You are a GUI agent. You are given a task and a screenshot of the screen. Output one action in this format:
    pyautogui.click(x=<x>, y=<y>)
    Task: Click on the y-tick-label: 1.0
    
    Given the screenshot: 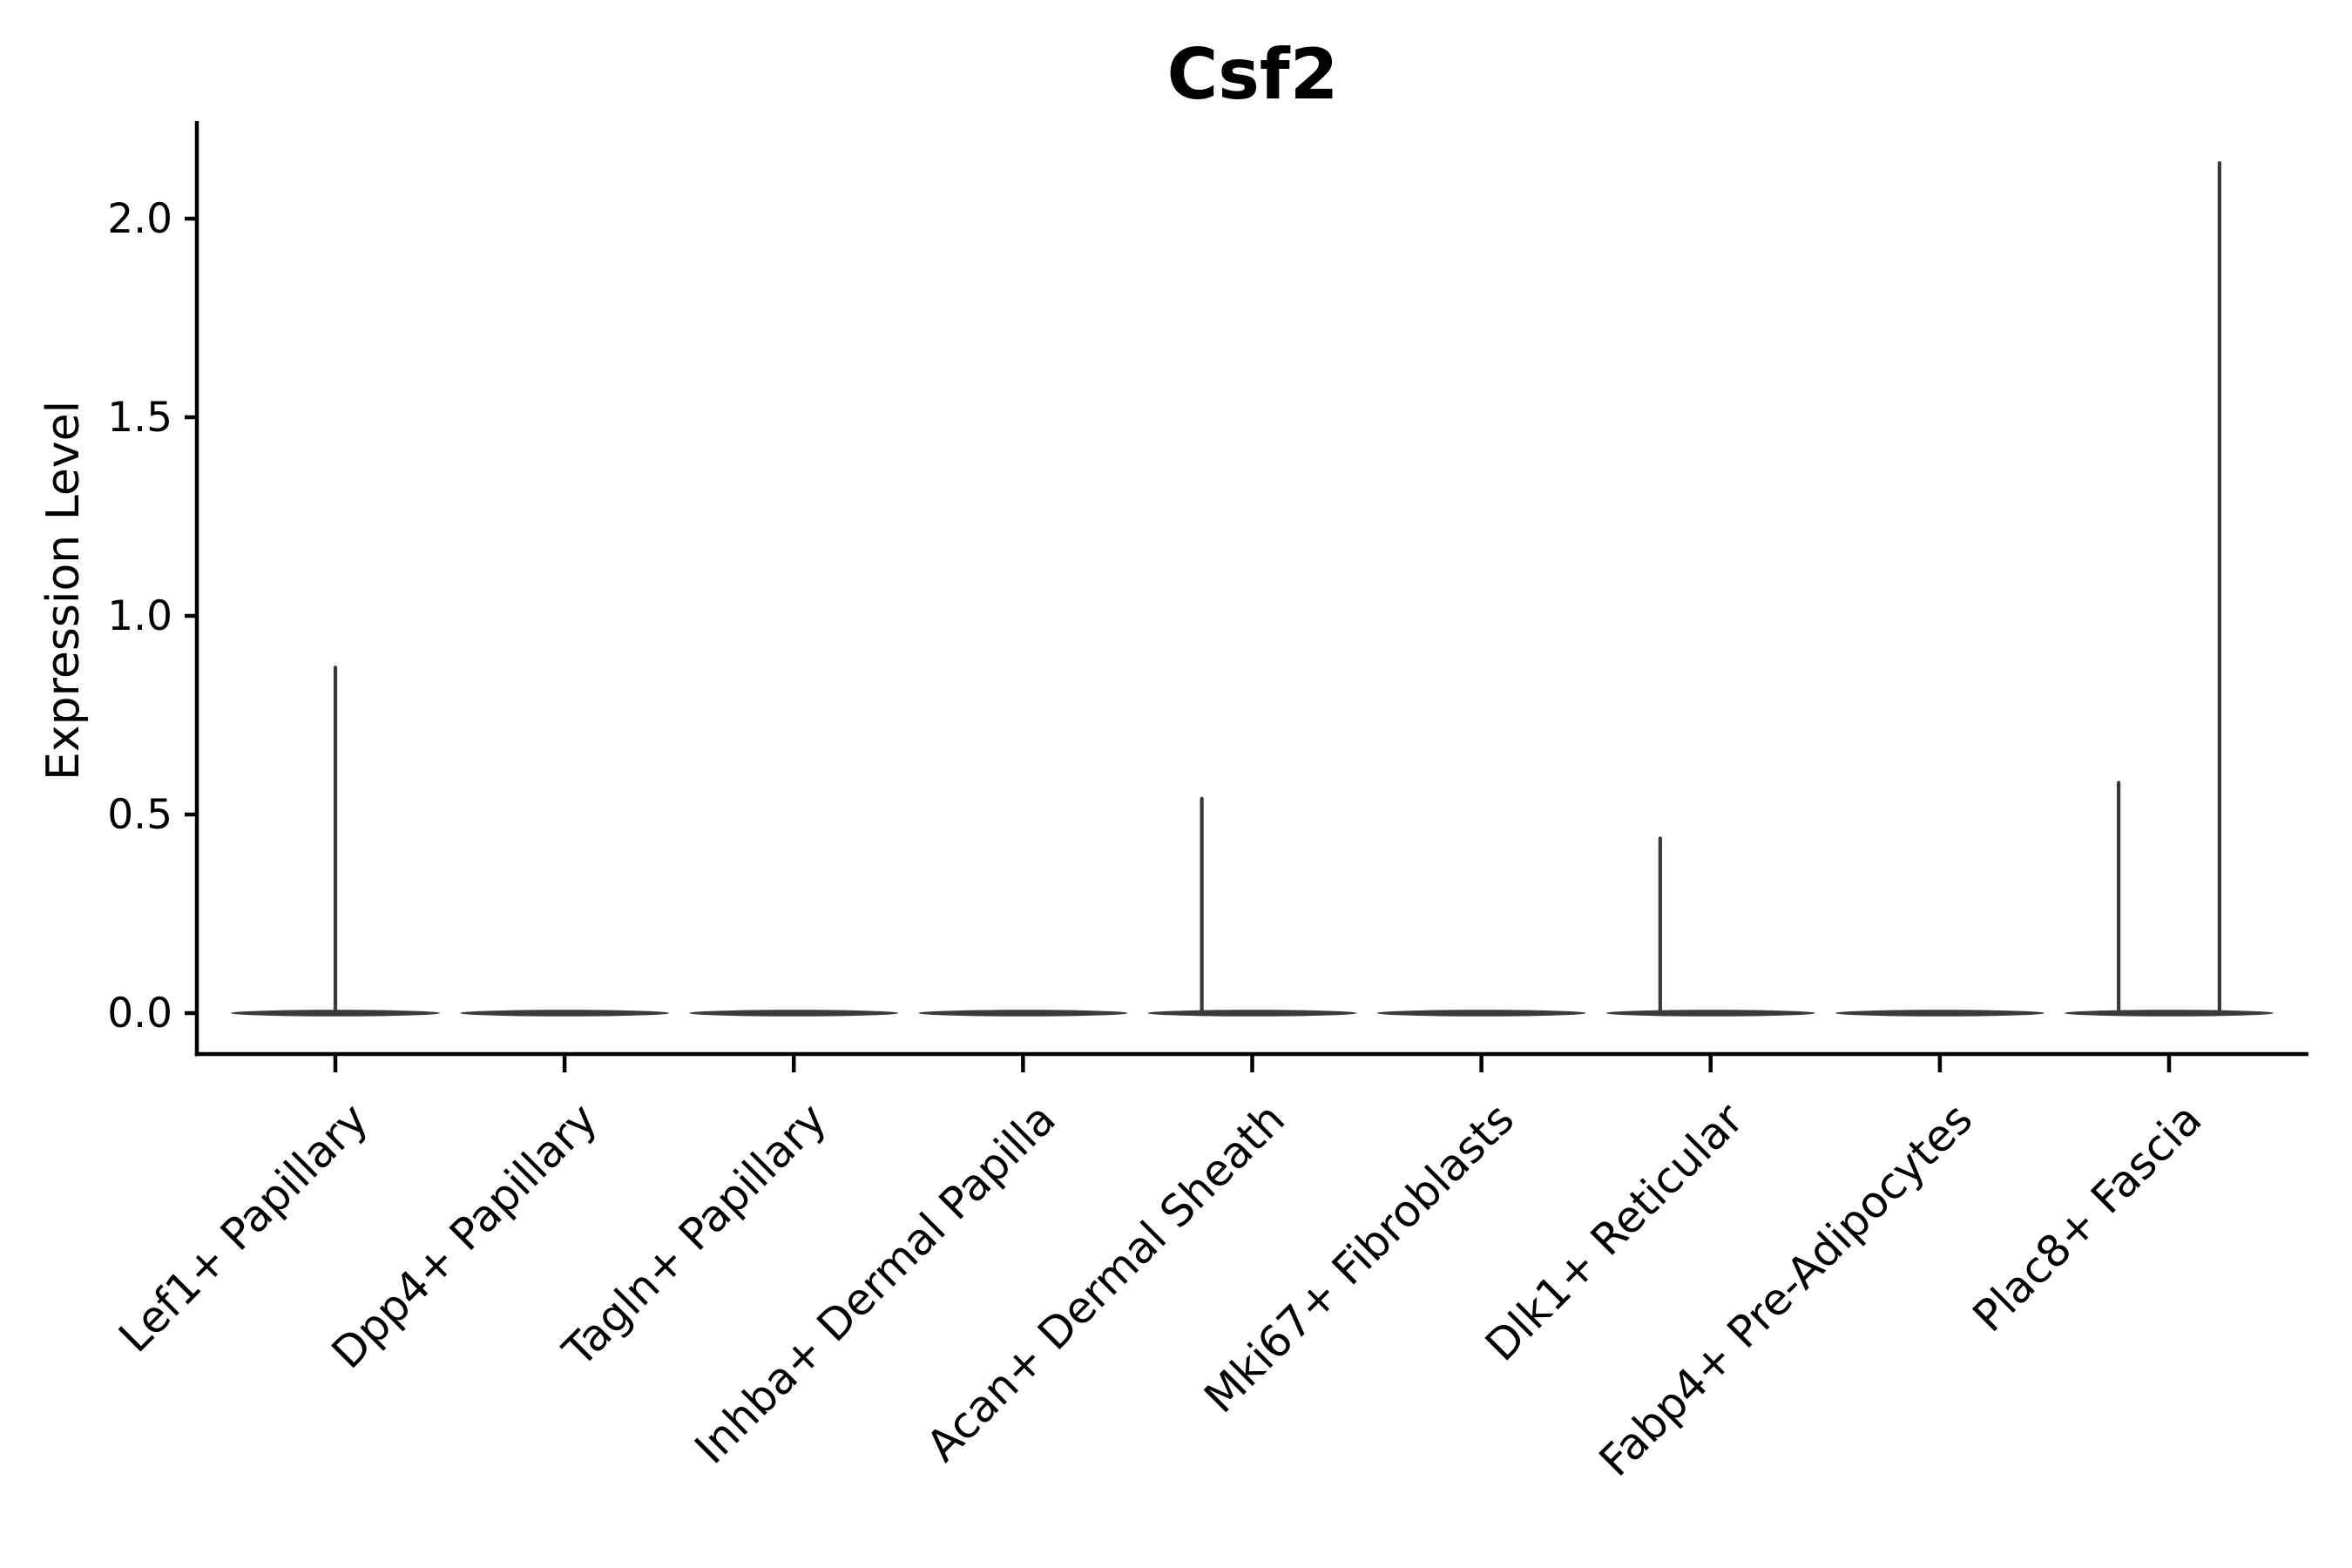 What is the action you would take?
    pyautogui.click(x=139, y=616)
    